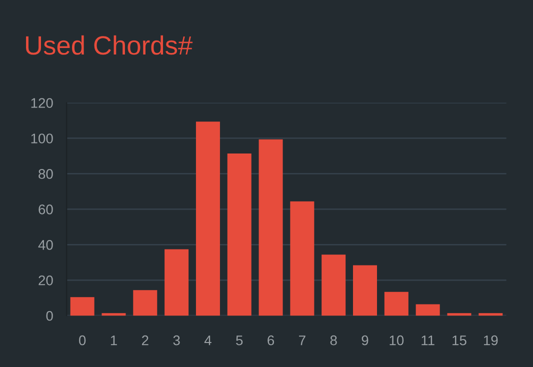 The width and height of the screenshot is (533, 367). Describe the element at coordinates (45, 245) in the screenshot. I see `y-tick-label: 40` at that location.